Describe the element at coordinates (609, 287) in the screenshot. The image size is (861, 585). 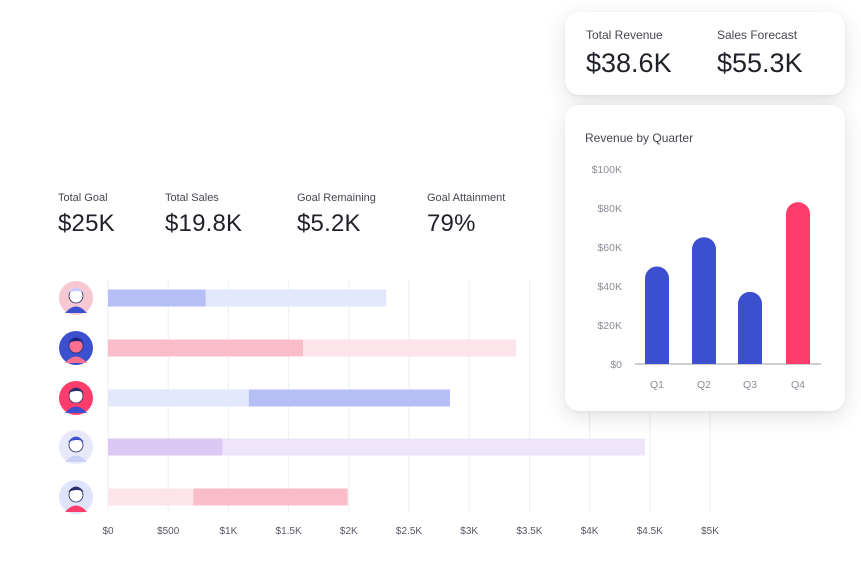
I see `y-tick-label: $40K` at that location.